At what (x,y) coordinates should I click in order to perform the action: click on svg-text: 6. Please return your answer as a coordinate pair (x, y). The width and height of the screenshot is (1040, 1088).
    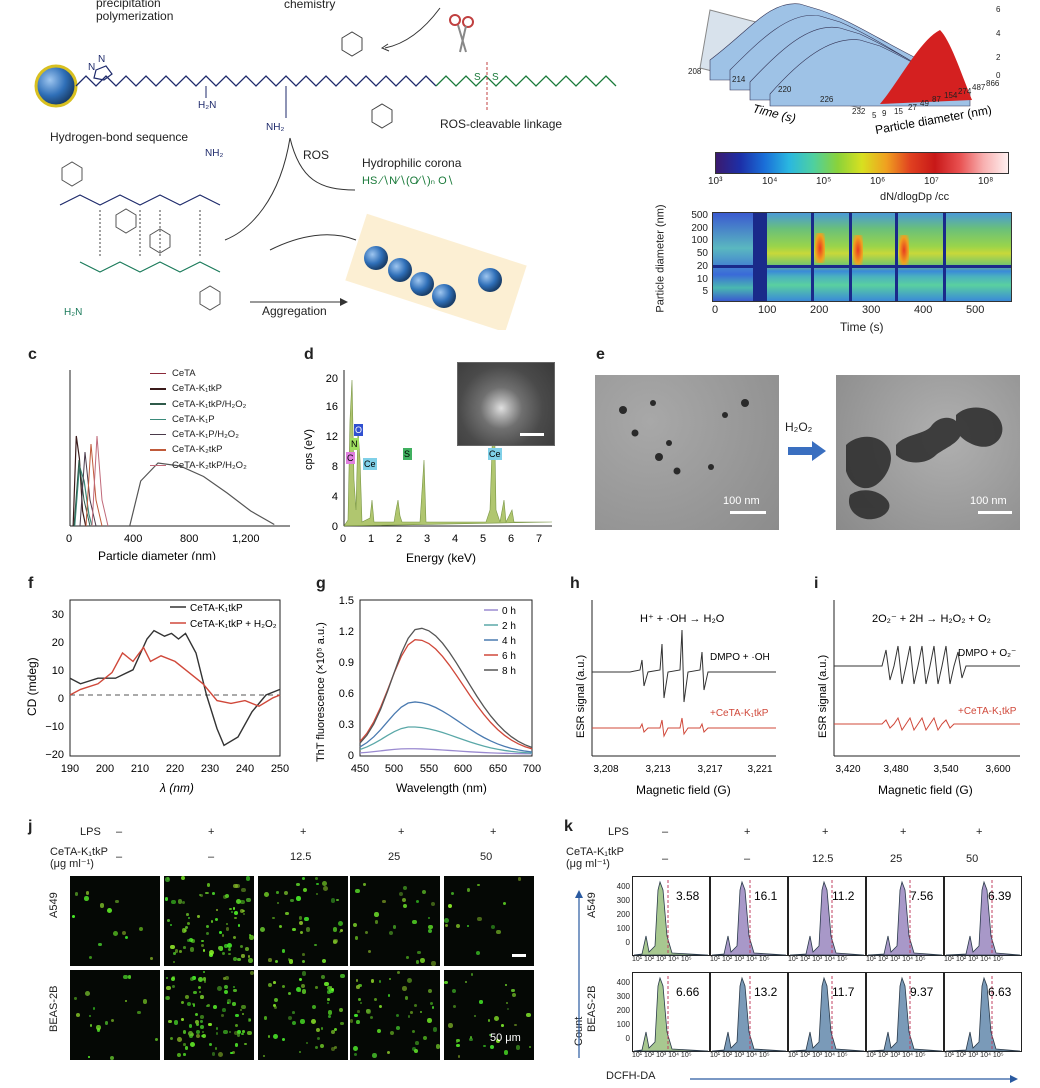
    Looking at the image, I should click on (511, 539).